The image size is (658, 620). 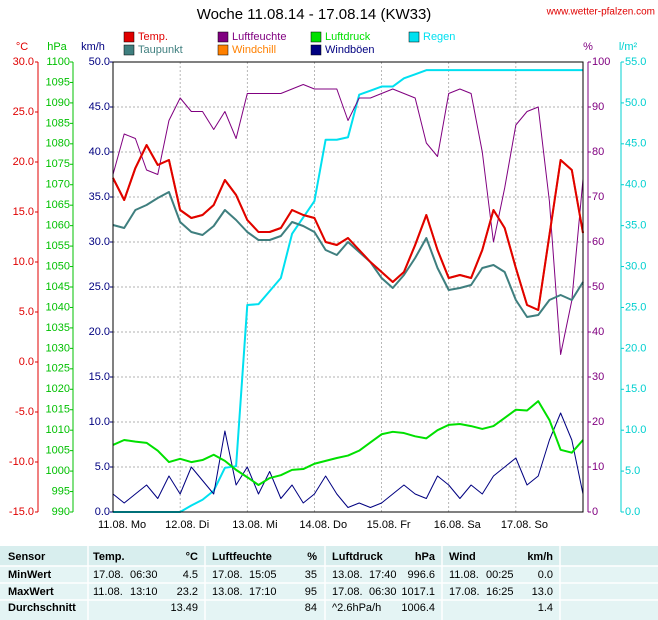 What do you see at coordinates (540, 557) in the screenshot?
I see `table-header: km/h` at bounding box center [540, 557].